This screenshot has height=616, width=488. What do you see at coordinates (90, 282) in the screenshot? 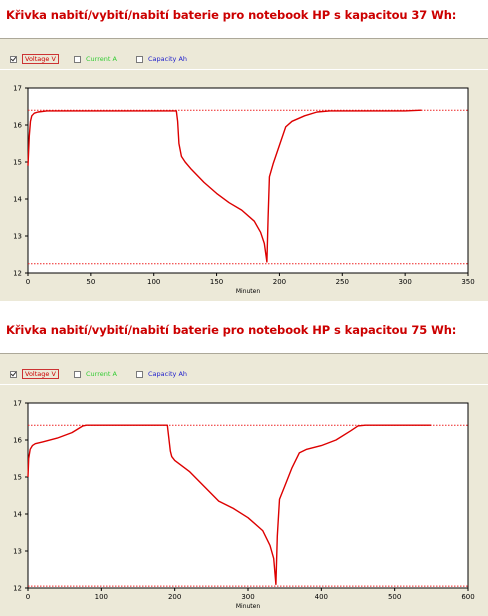
I see `x-tick-label: 50` at bounding box center [90, 282].